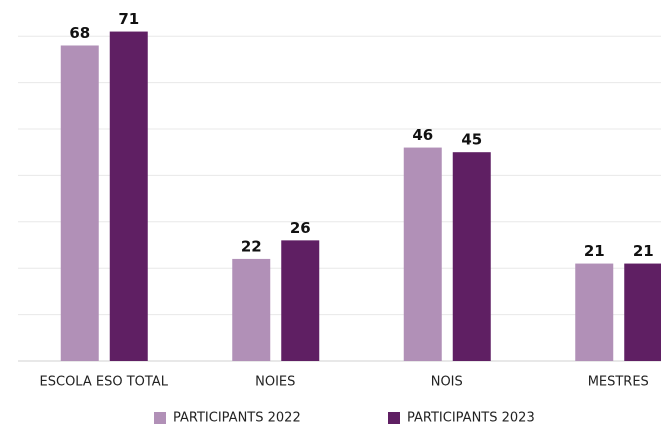 The height and width of the screenshot is (427, 661). I want to click on x-tick-label: MESTRES, so click(618, 382).